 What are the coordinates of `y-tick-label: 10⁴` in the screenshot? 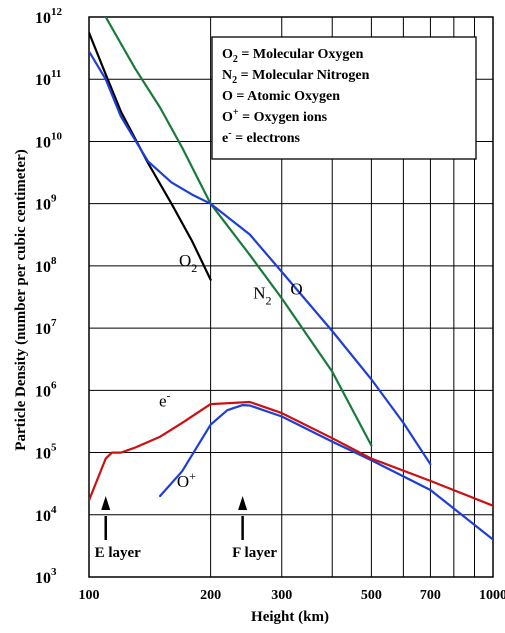 It's located at (46, 514).